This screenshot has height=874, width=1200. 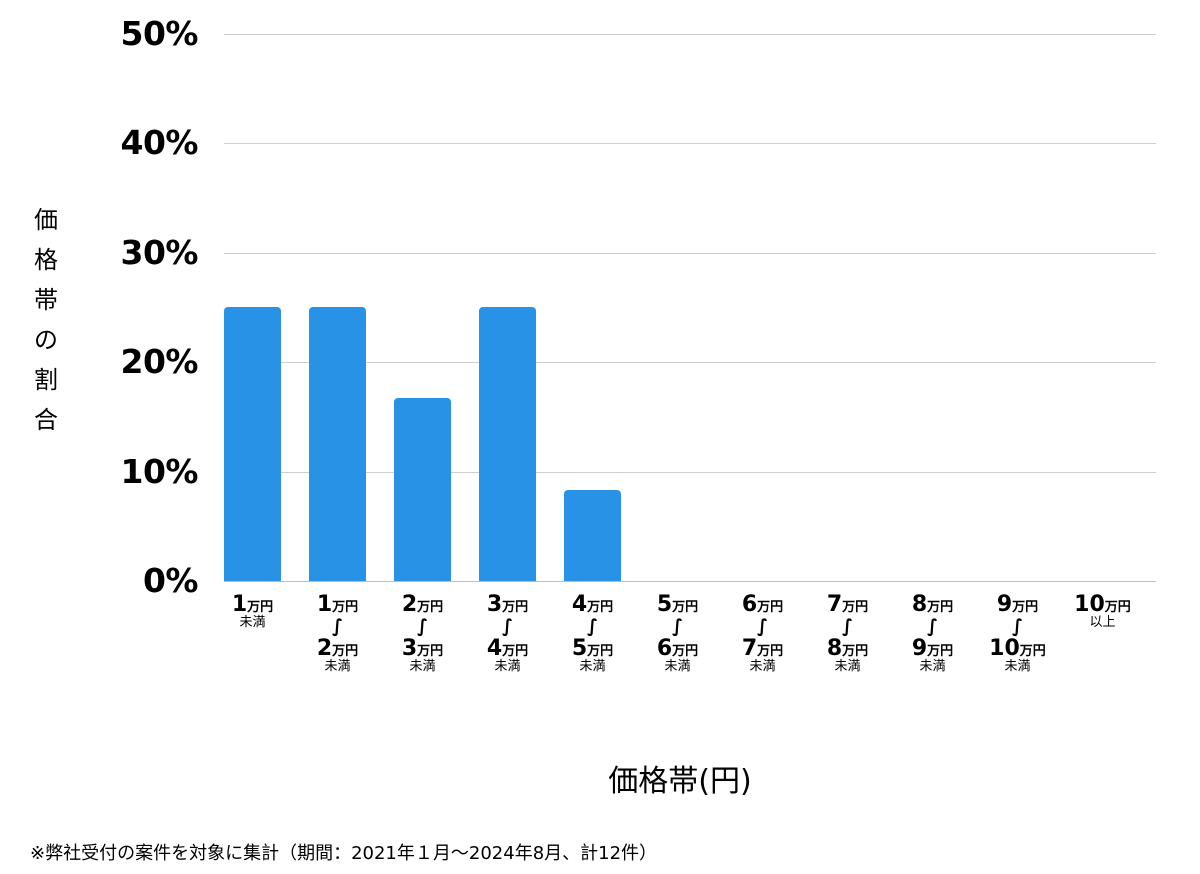 What do you see at coordinates (159, 252) in the screenshot?
I see `y-tick-label: 30%` at bounding box center [159, 252].